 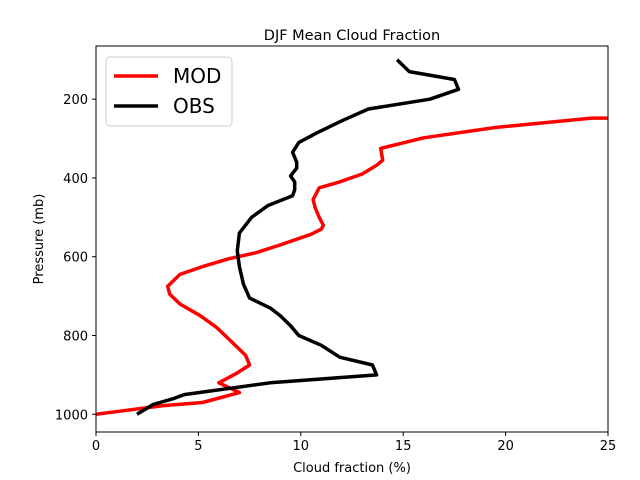 What do you see at coordinates (96, 446) in the screenshot?
I see `x-tick-label: 0` at bounding box center [96, 446].